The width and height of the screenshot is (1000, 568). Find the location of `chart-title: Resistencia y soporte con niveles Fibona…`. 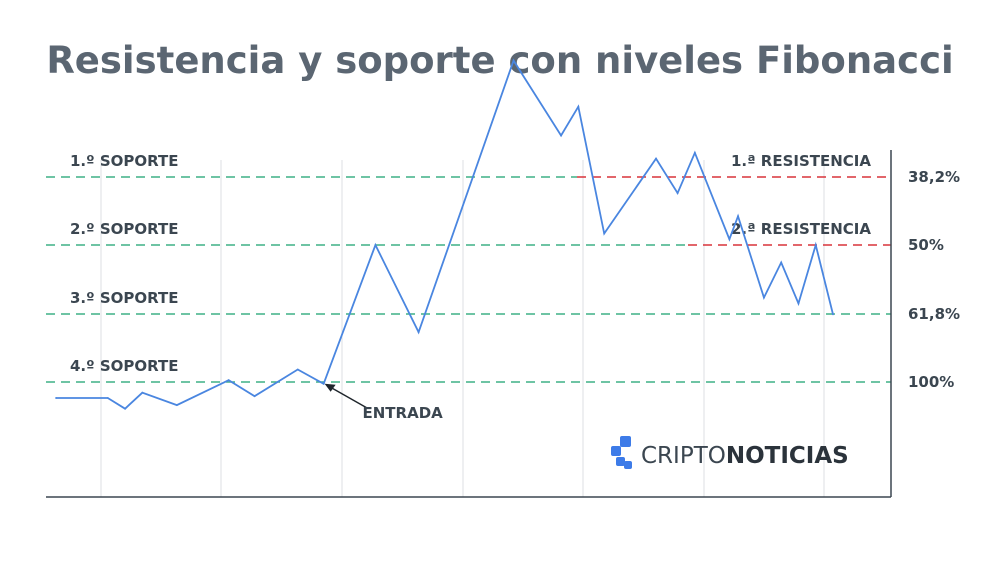

chart-title: Resistencia y soporte con niveles Fibona… is located at coordinates (499, 60).